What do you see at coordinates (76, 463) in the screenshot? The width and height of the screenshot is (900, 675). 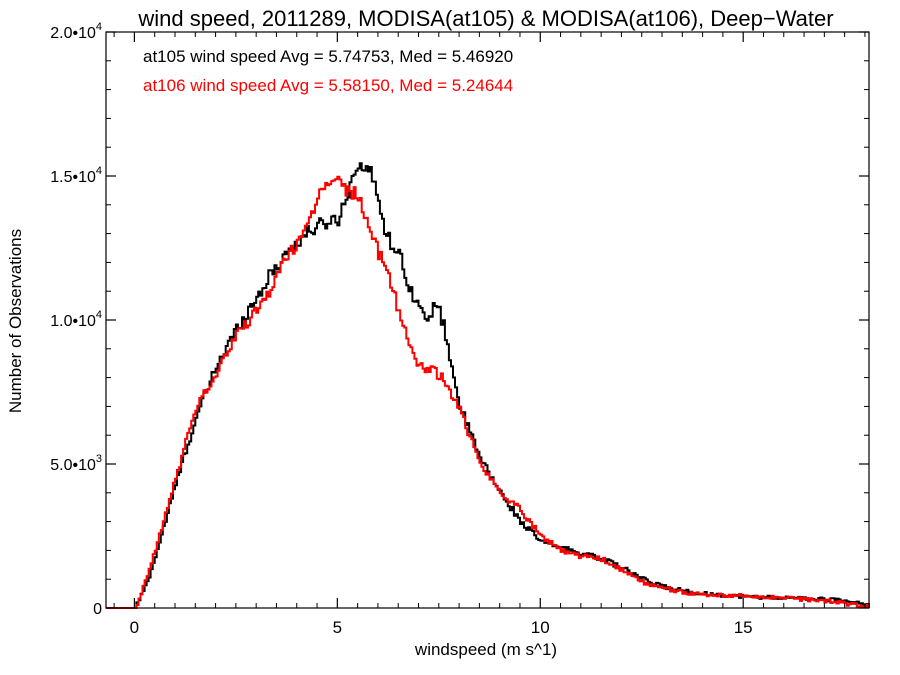 I see `y-tick-label: 5.0•103` at bounding box center [76, 463].